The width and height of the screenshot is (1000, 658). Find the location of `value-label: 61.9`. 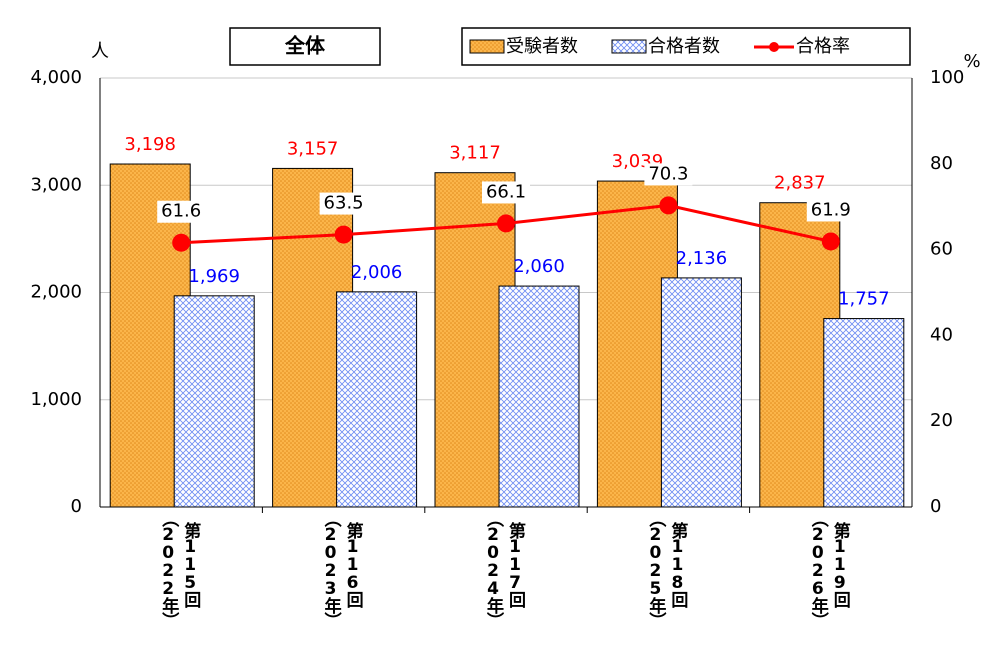

value-label: 61.9 is located at coordinates (831, 209).